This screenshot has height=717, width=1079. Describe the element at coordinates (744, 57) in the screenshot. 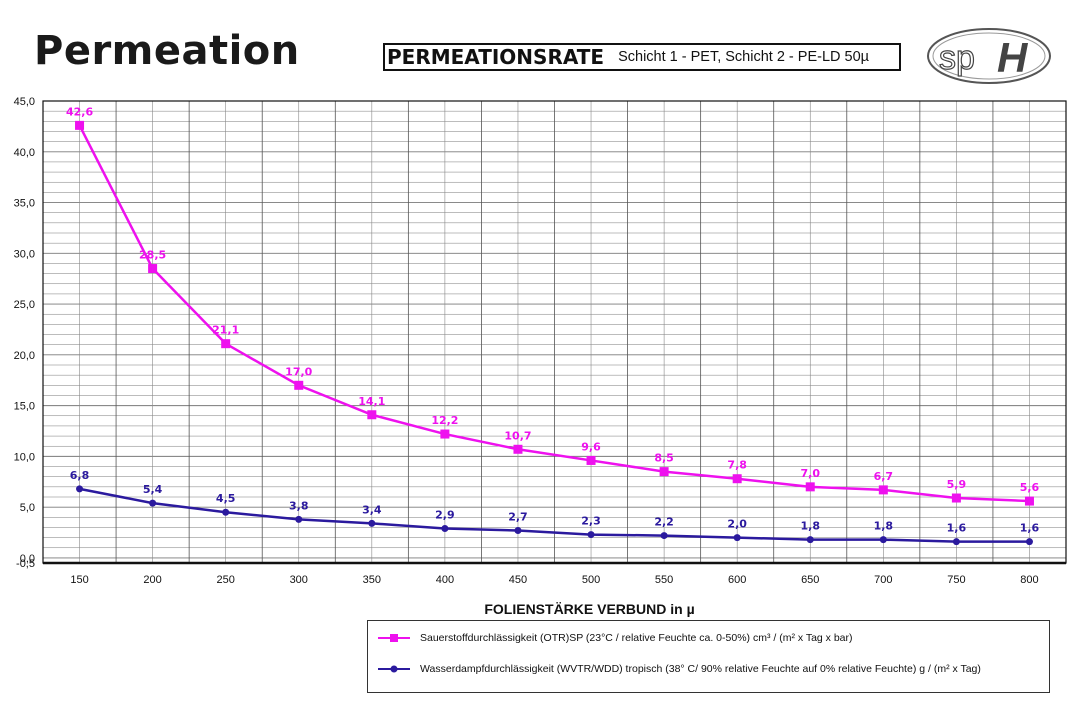

I see `chart-subtitle: Schicht 1 - PET, Schicht 2 - PE-LD 50µ` at that location.